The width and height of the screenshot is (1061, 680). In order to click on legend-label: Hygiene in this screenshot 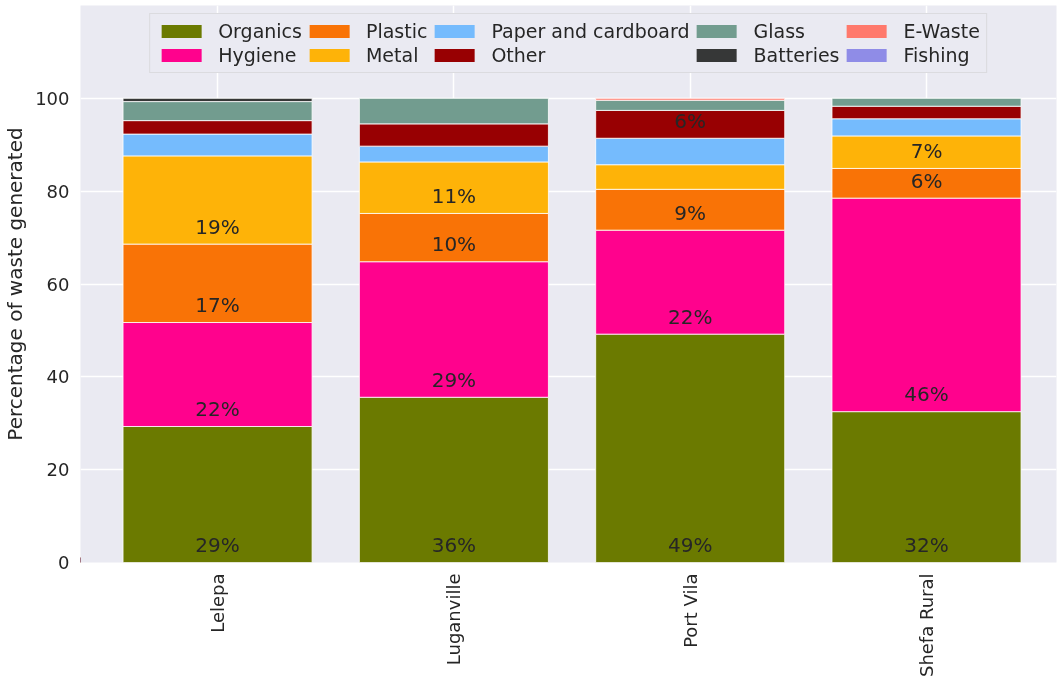, I will do `click(257, 55)`.